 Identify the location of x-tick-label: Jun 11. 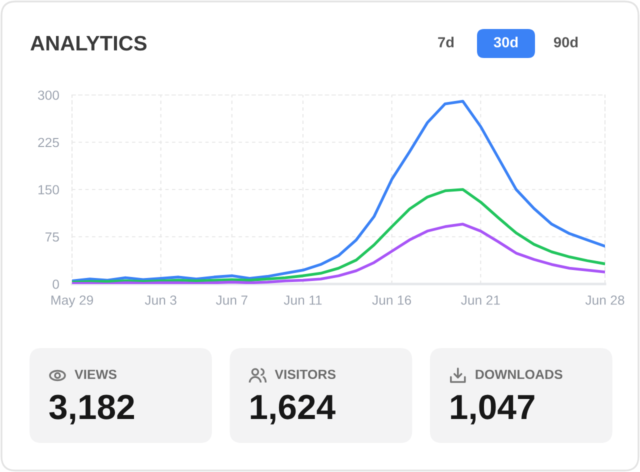
(303, 300).